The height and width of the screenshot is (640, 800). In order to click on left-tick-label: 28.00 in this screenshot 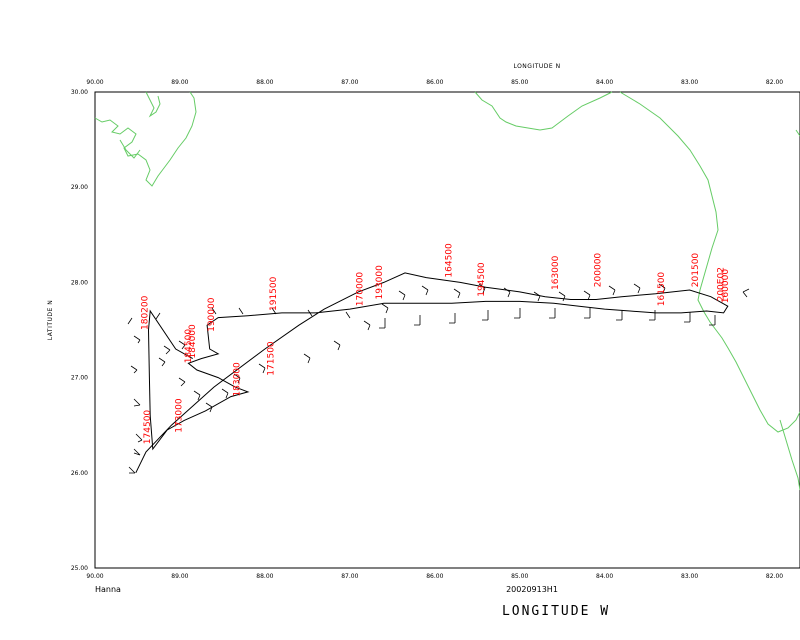, I will do `click(79, 282)`.